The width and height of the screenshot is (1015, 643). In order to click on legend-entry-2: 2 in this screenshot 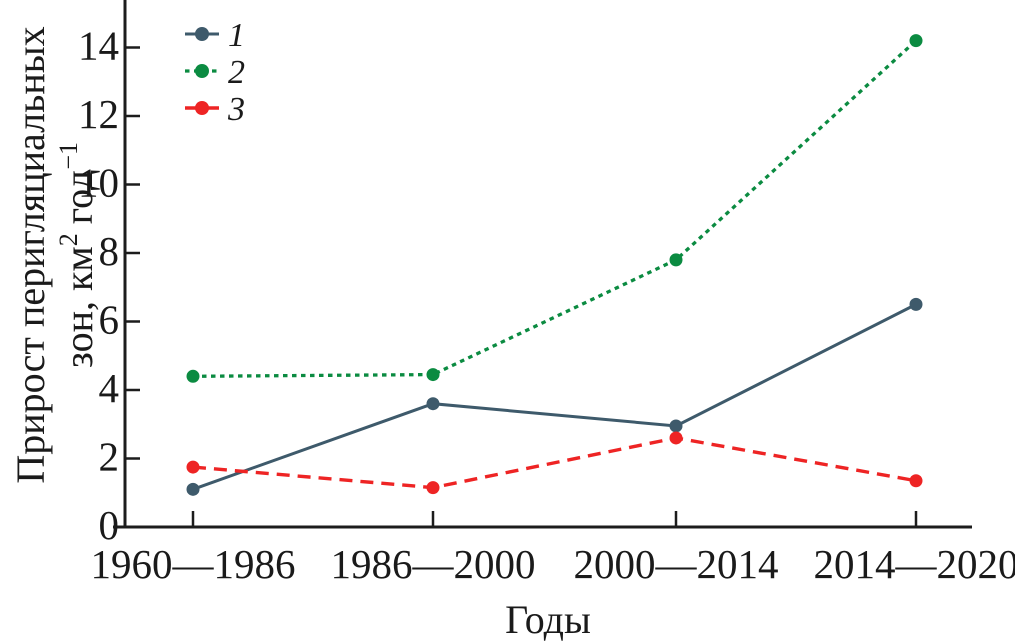, I will do `click(215, 72)`.